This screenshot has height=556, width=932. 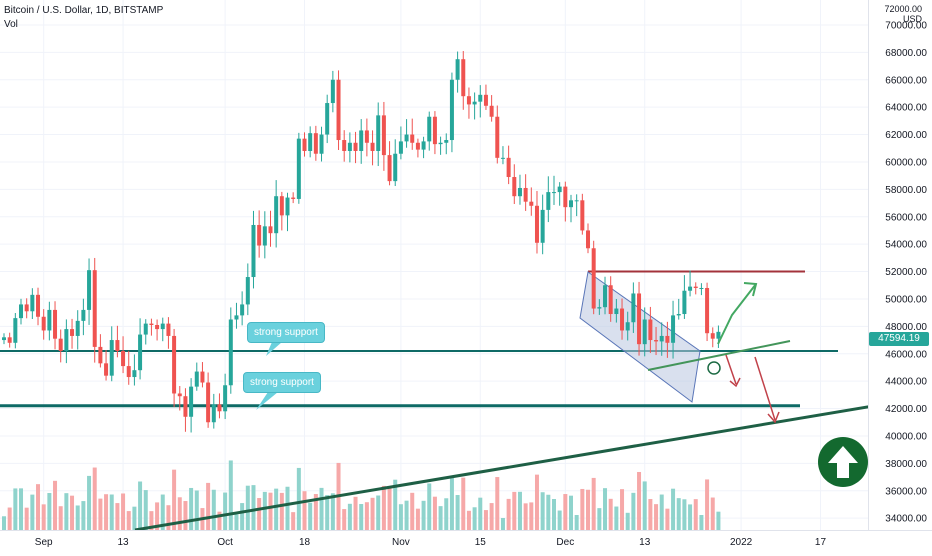 I want to click on time-axis: Sep 13 Oct 18 Nov 15 Dec 13 2022 17, so click(x=466, y=540).